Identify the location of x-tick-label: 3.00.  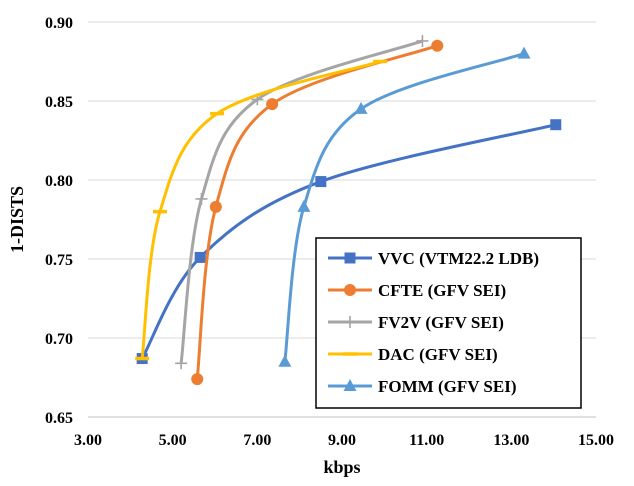
(88, 440).